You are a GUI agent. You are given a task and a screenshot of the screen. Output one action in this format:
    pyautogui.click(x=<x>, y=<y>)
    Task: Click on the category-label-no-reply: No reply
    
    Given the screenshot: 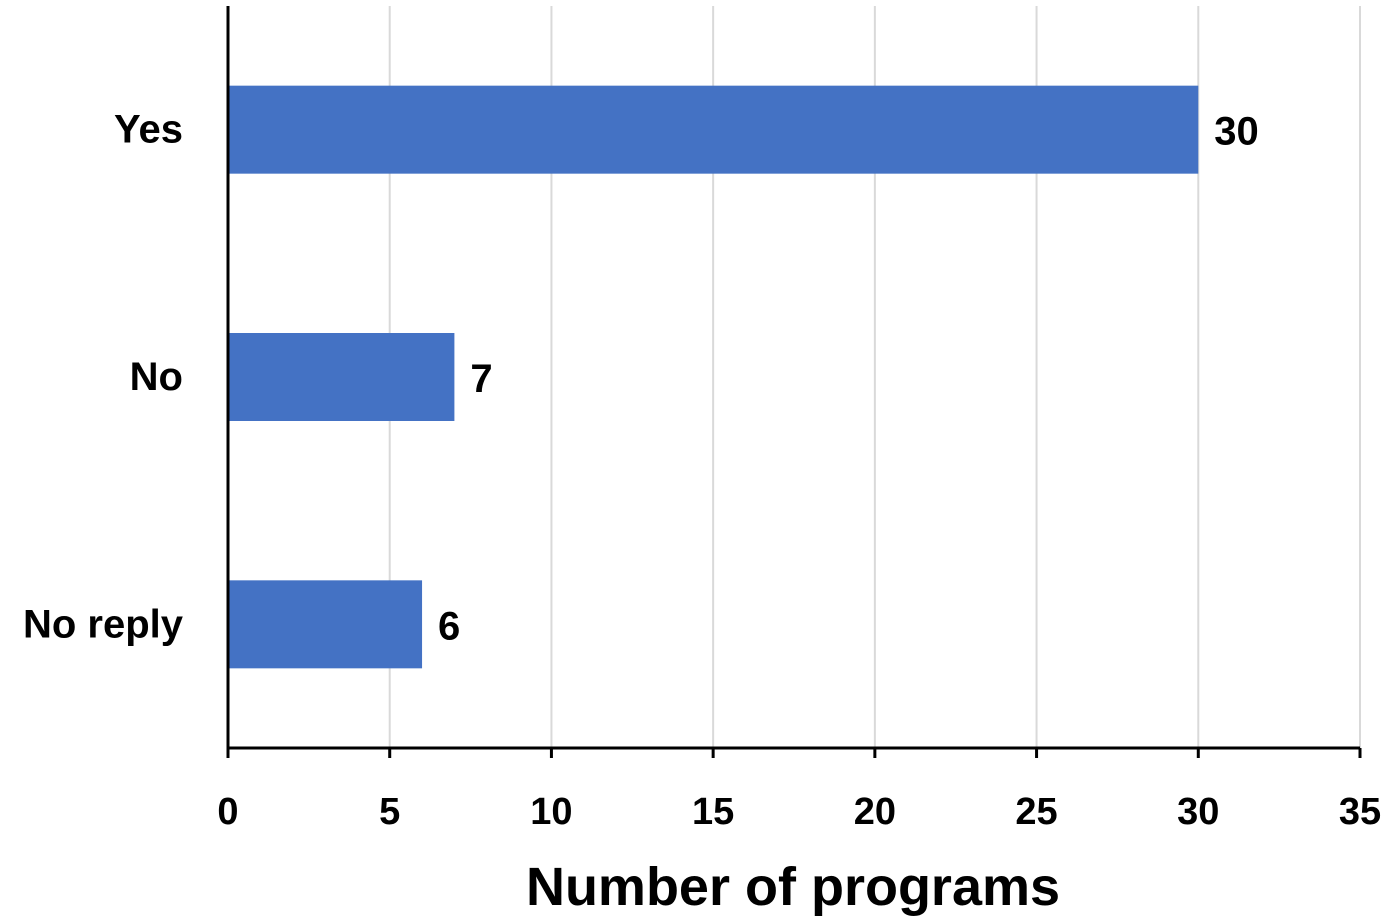 What is the action you would take?
    pyautogui.click(x=103, y=624)
    